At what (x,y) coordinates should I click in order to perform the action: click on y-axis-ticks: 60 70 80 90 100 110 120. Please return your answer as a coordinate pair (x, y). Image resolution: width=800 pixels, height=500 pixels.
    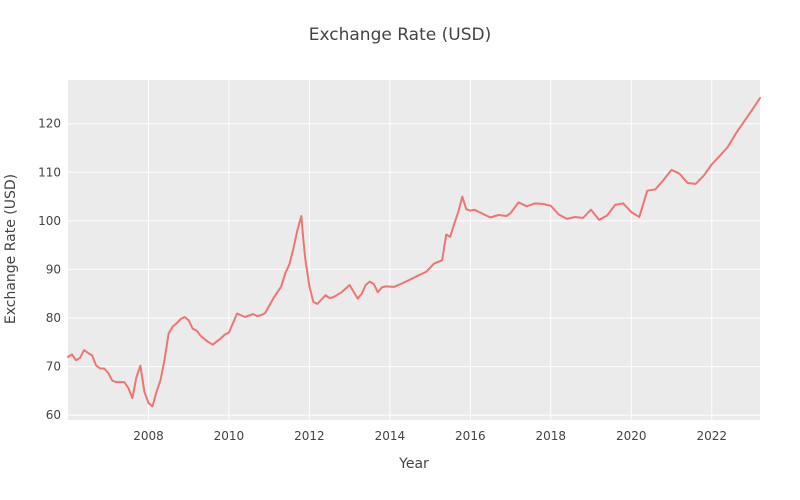
    Looking at the image, I should click on (49, 269).